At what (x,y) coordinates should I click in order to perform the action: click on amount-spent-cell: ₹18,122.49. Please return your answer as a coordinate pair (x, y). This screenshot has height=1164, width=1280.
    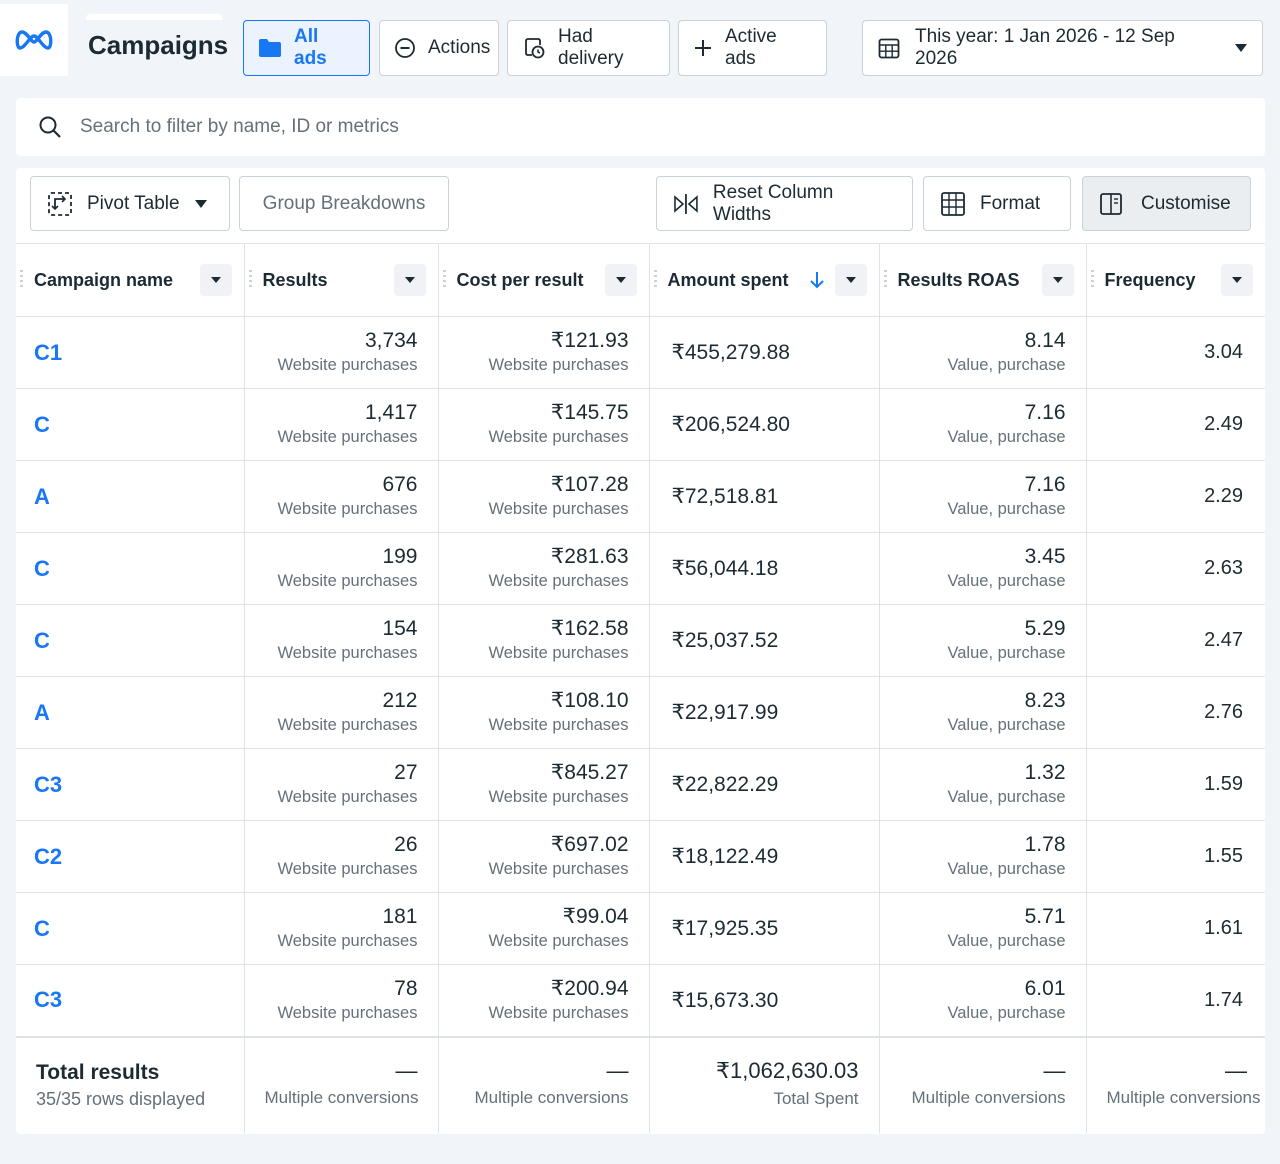
    Looking at the image, I should click on (764, 856).